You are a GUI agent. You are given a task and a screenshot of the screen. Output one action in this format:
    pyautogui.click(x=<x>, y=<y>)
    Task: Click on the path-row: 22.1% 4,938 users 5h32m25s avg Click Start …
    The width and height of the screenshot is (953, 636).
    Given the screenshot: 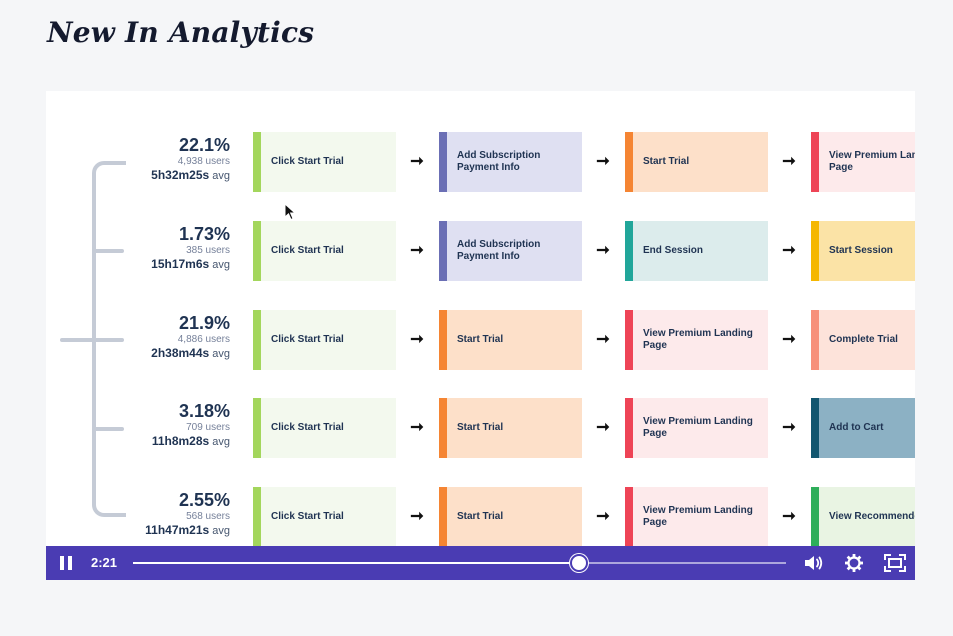 What is the action you would take?
    pyautogui.click(x=480, y=162)
    